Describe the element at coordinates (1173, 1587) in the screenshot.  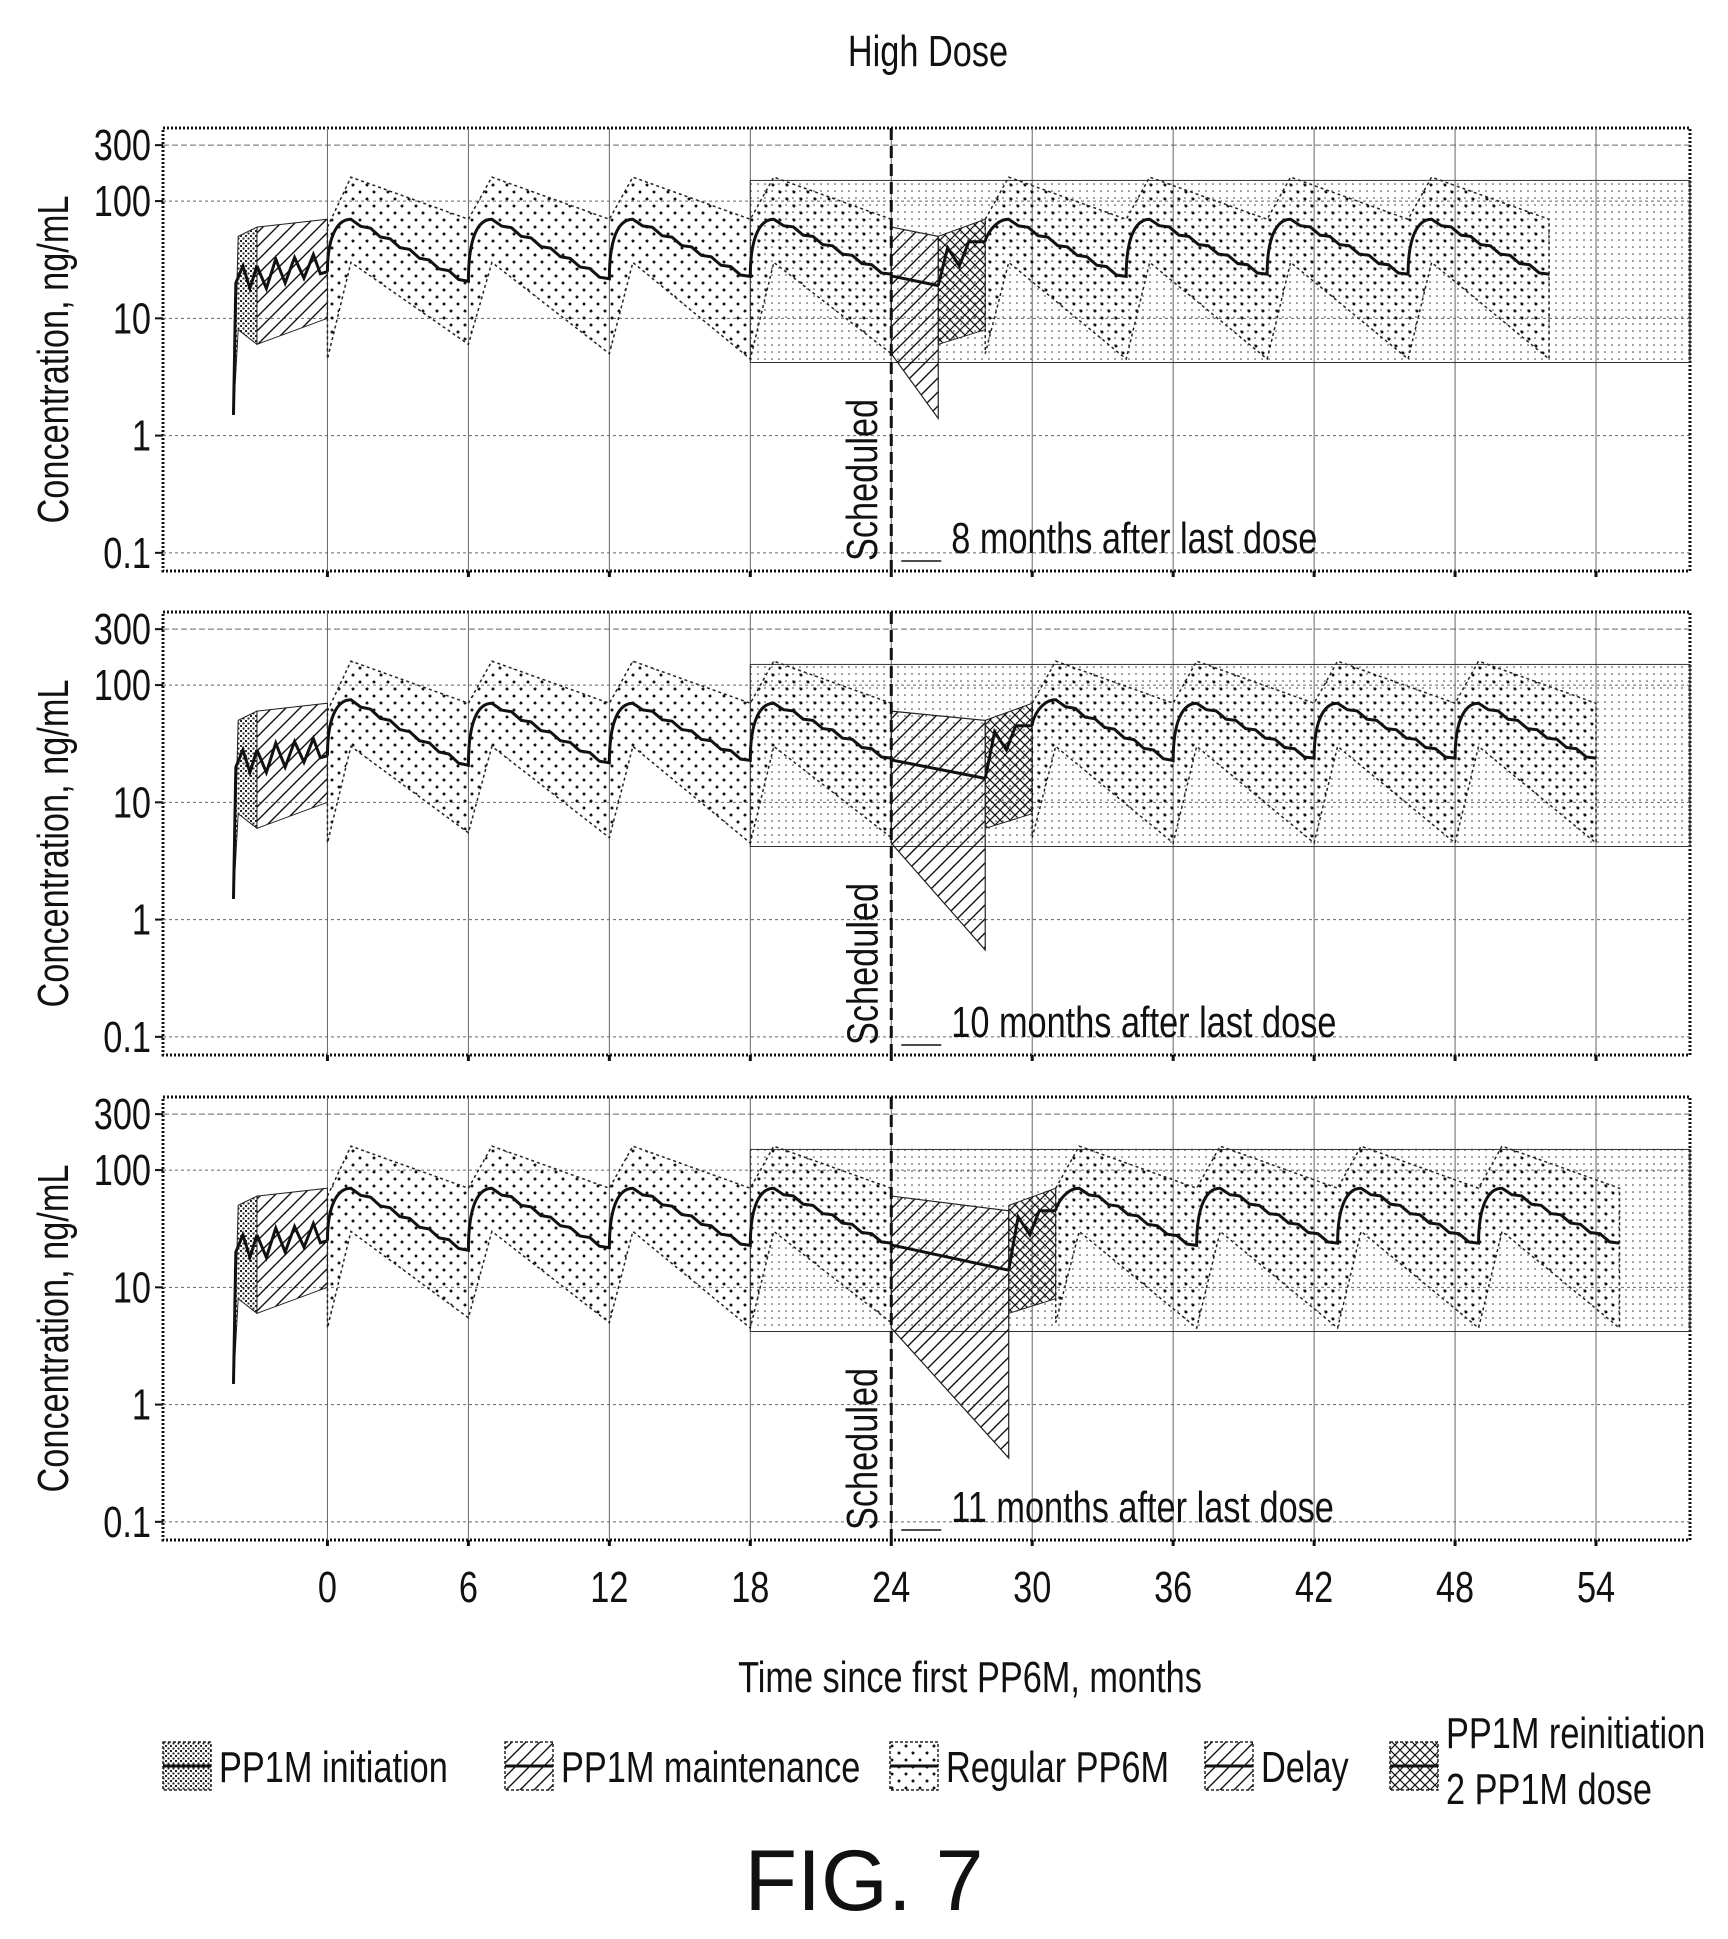
I see `x-tick-label: 36` at that location.